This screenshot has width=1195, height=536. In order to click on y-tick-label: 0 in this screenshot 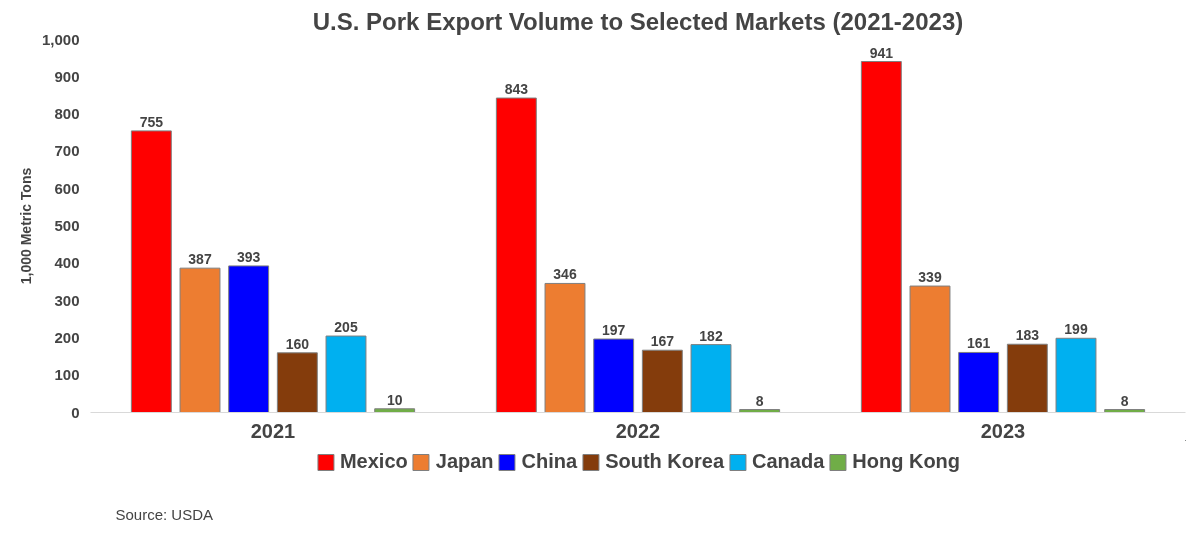, I will do `click(75, 412)`.